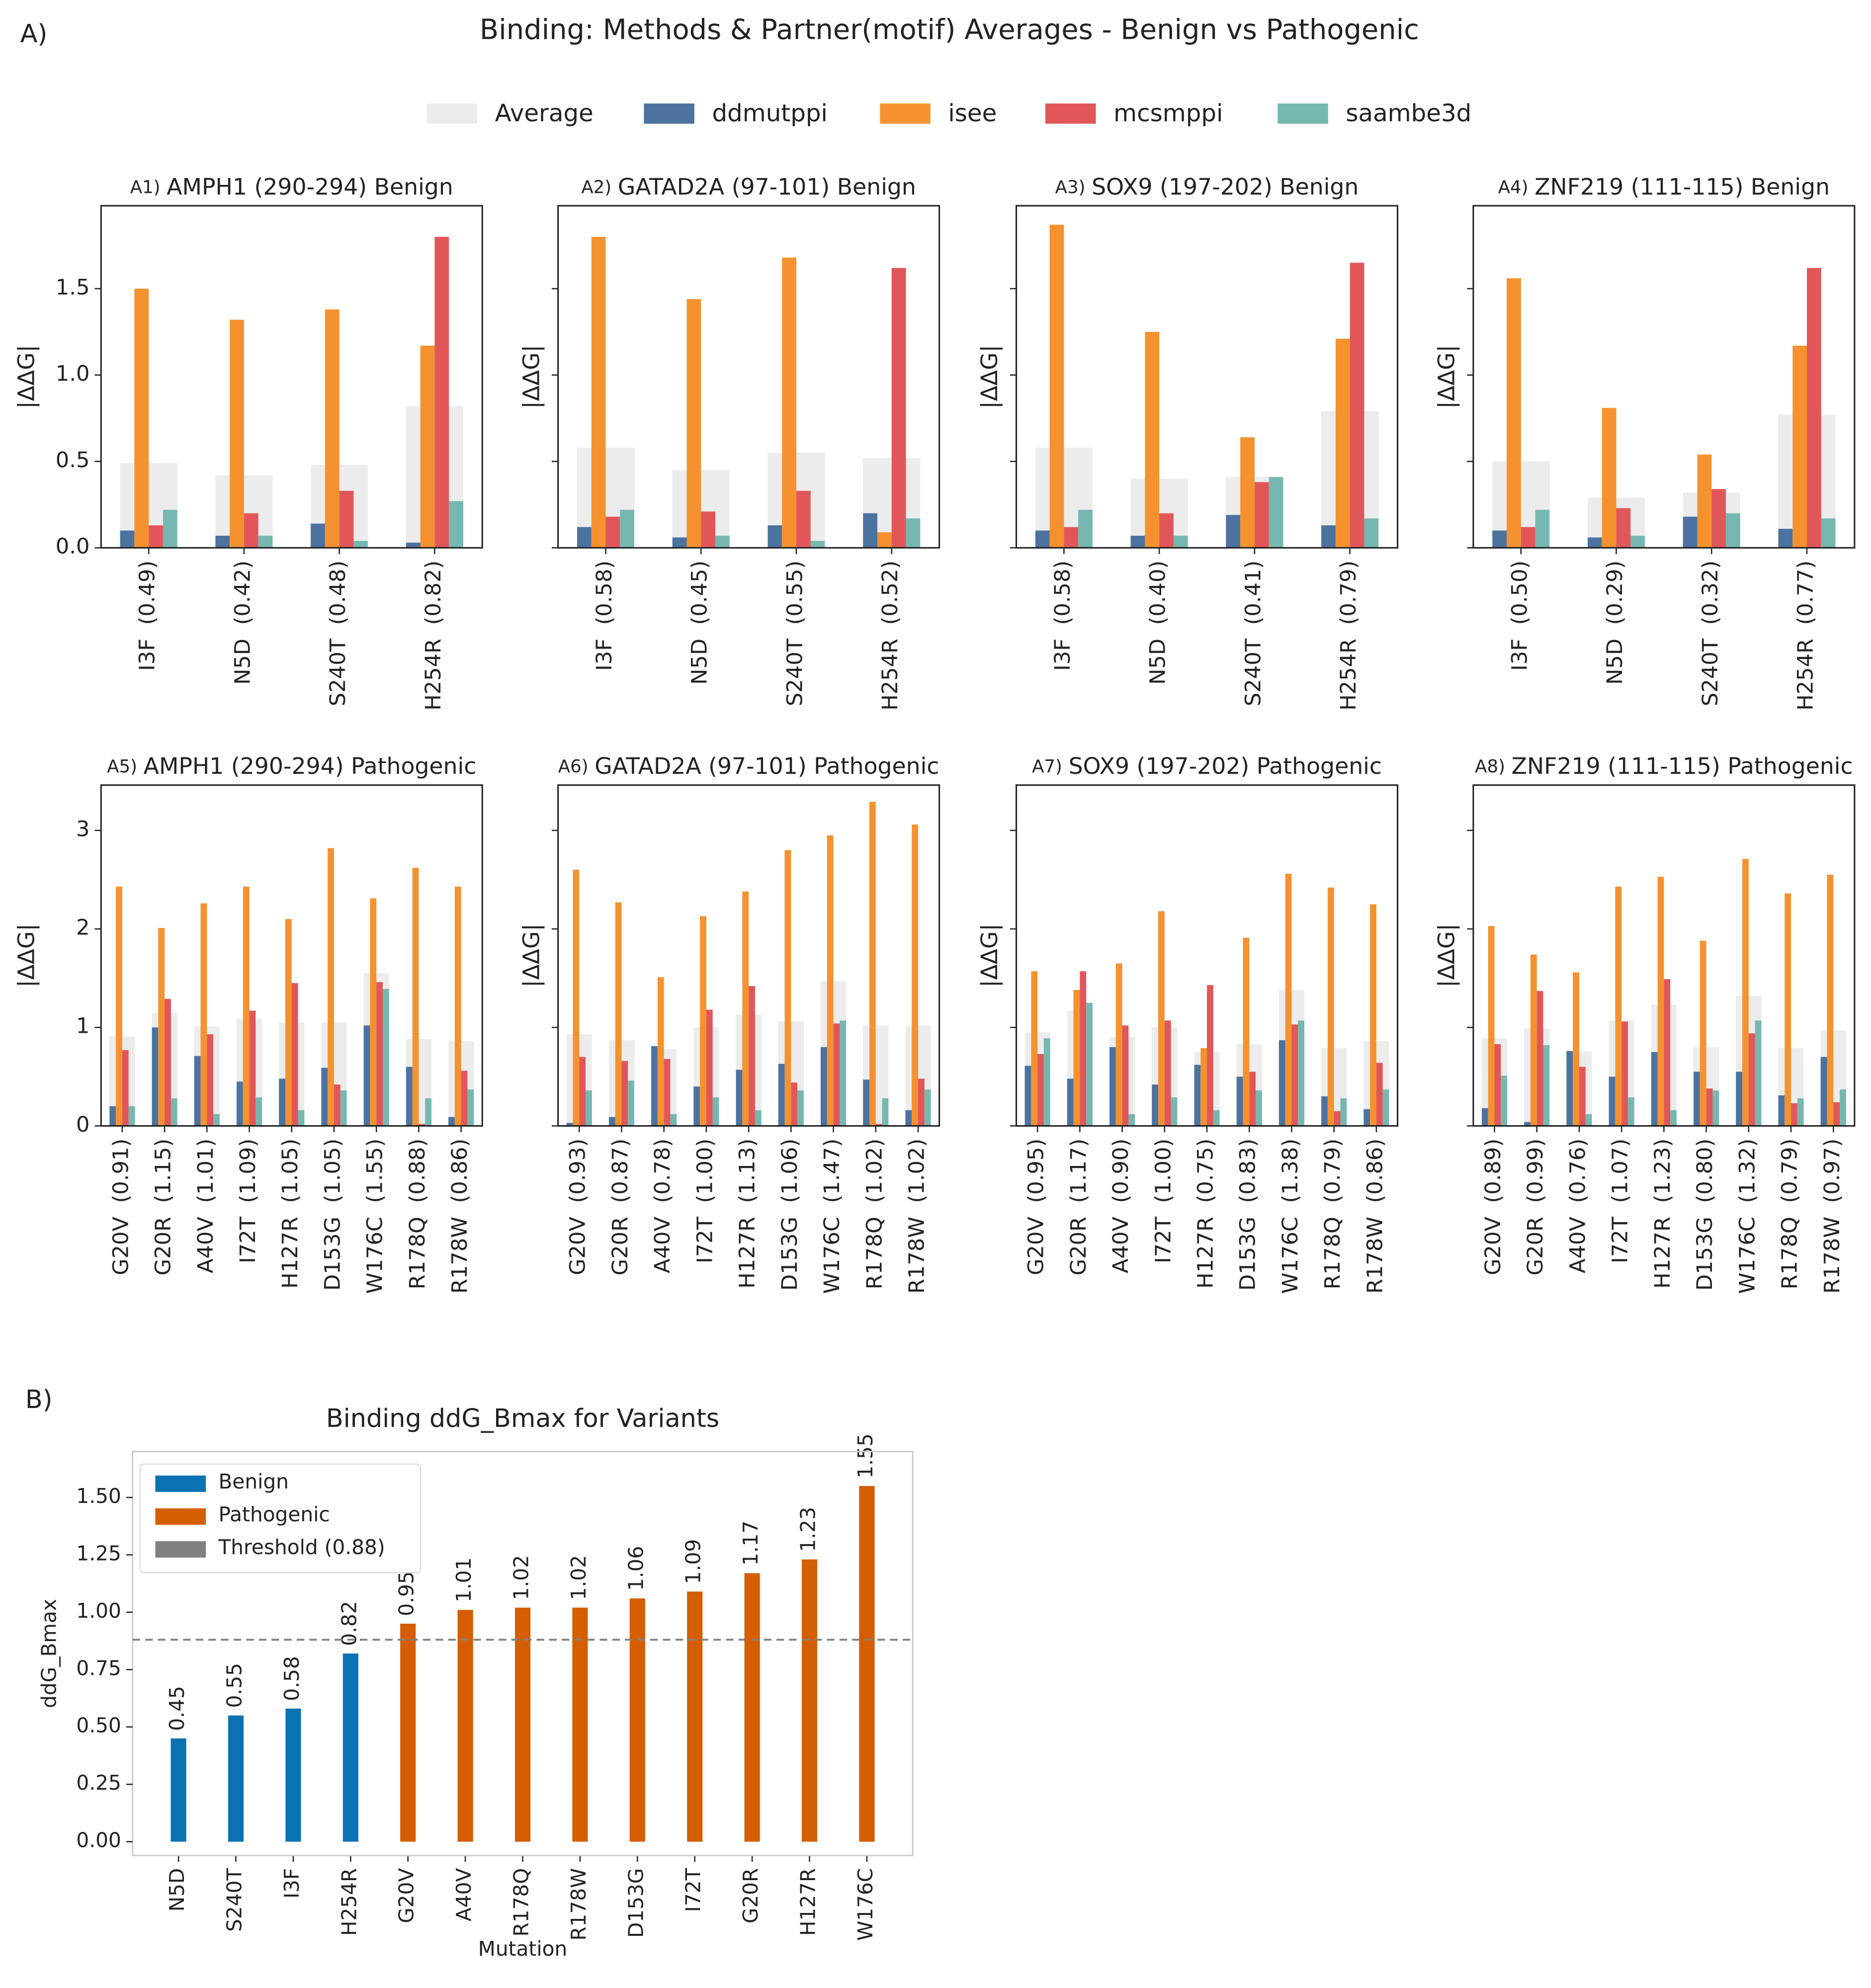  I want to click on x-tick-label: G20R, so click(751, 1895).